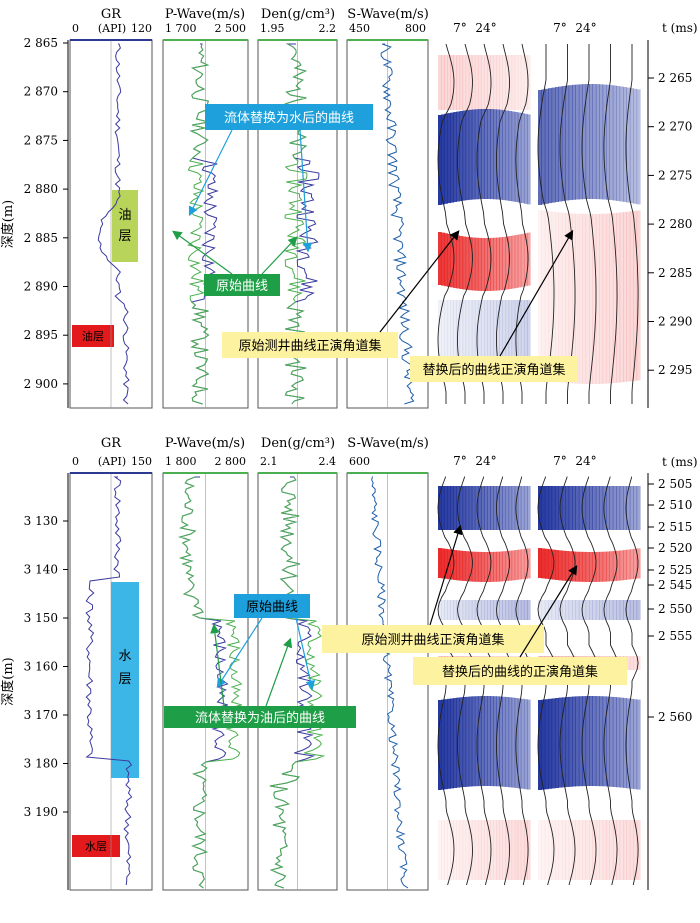  Describe the element at coordinates (310, 345) in the screenshot. I see `panel-1-callout-orig-gather-box` at that location.